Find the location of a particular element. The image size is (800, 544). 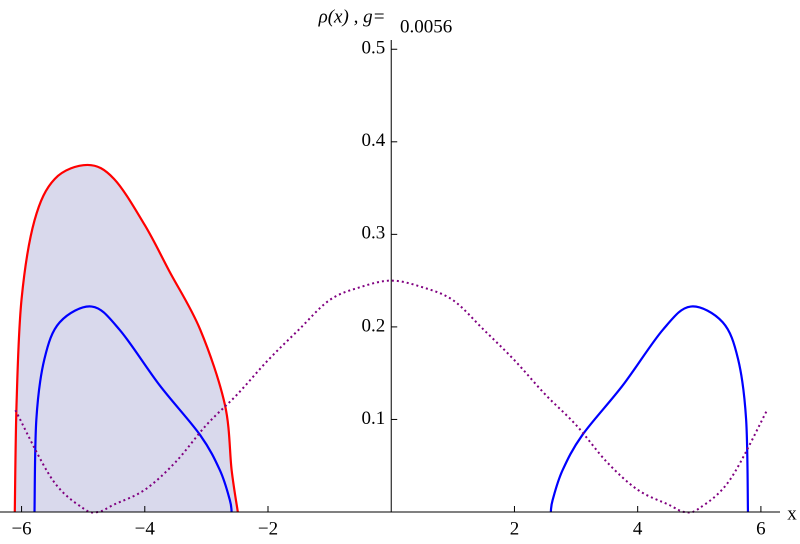

y-axis-label: ρ(x) , g= is located at coordinates (352, 16).